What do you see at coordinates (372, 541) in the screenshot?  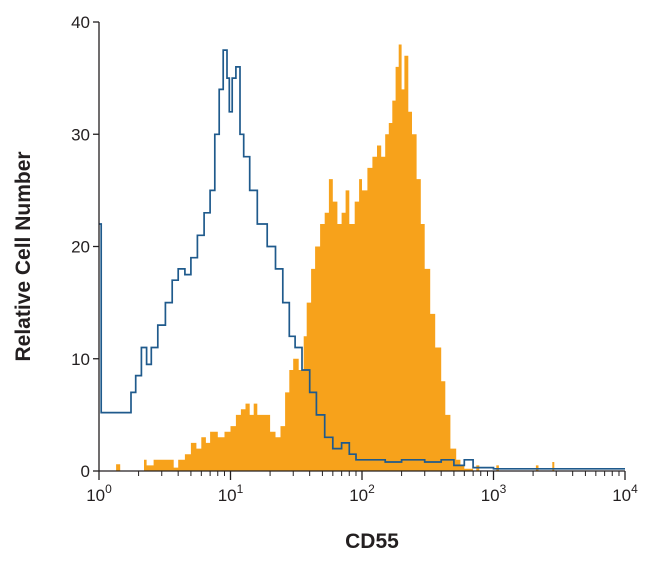 I see `x-axis-title: CD55` at bounding box center [372, 541].